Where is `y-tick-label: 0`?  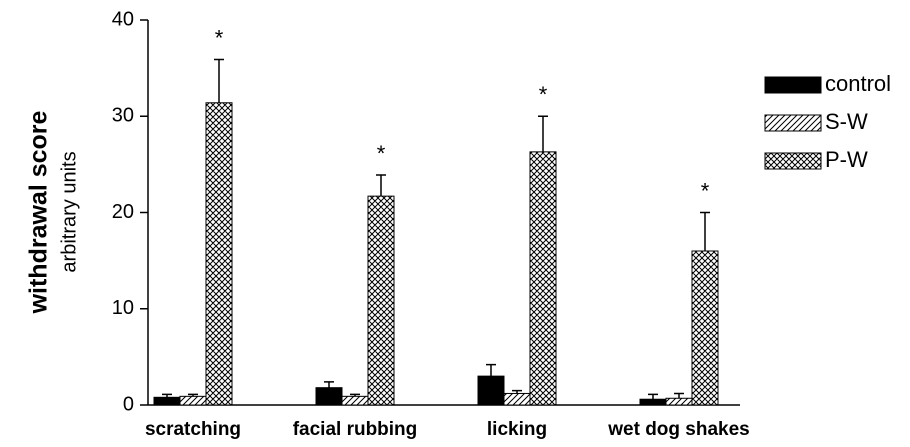
y-tick-label: 0 is located at coordinates (128, 404).